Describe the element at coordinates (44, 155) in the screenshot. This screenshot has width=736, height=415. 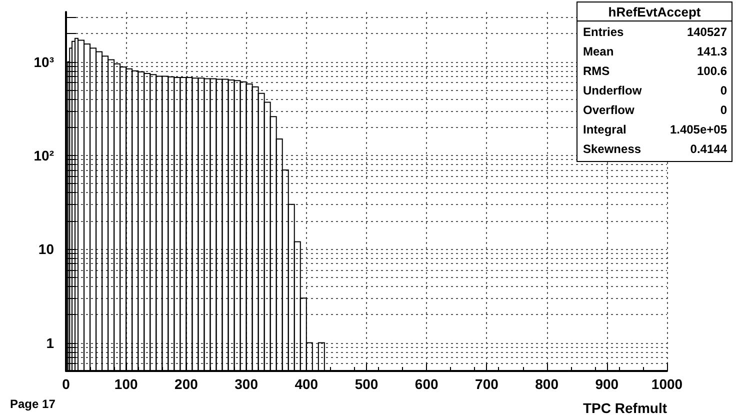
I see `y-tick-label: 10²` at that location.